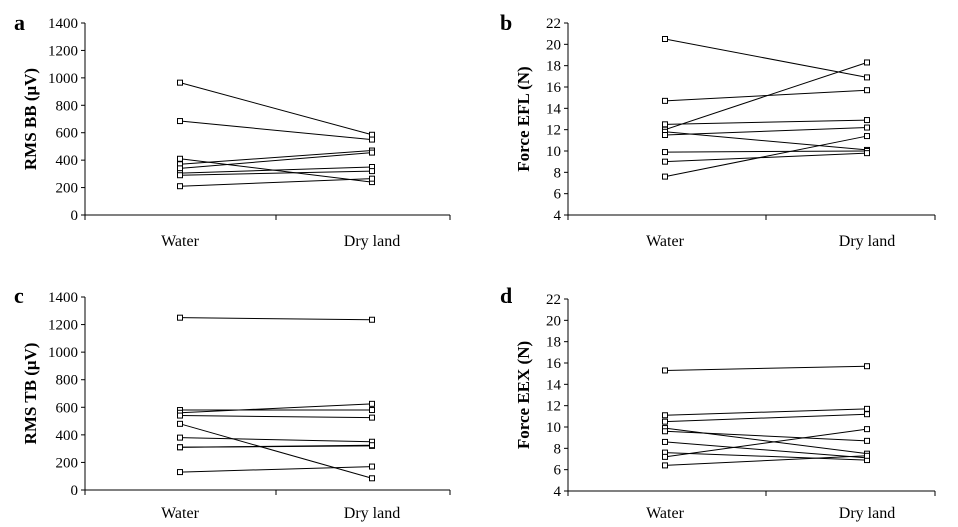  Describe the element at coordinates (19, 295) in the screenshot. I see `panel-letter: c` at that location.